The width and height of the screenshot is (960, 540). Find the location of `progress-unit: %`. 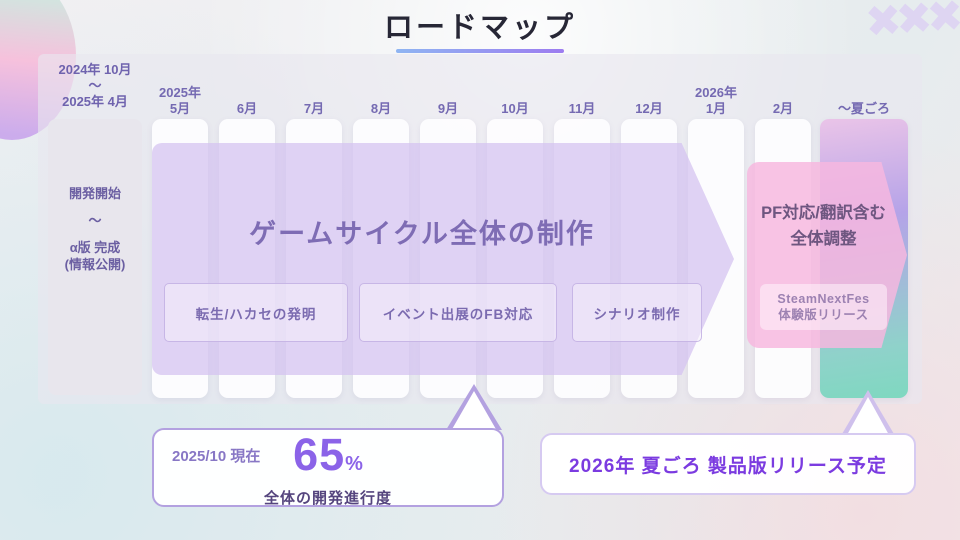

progress-unit: % is located at coordinates (354, 464).